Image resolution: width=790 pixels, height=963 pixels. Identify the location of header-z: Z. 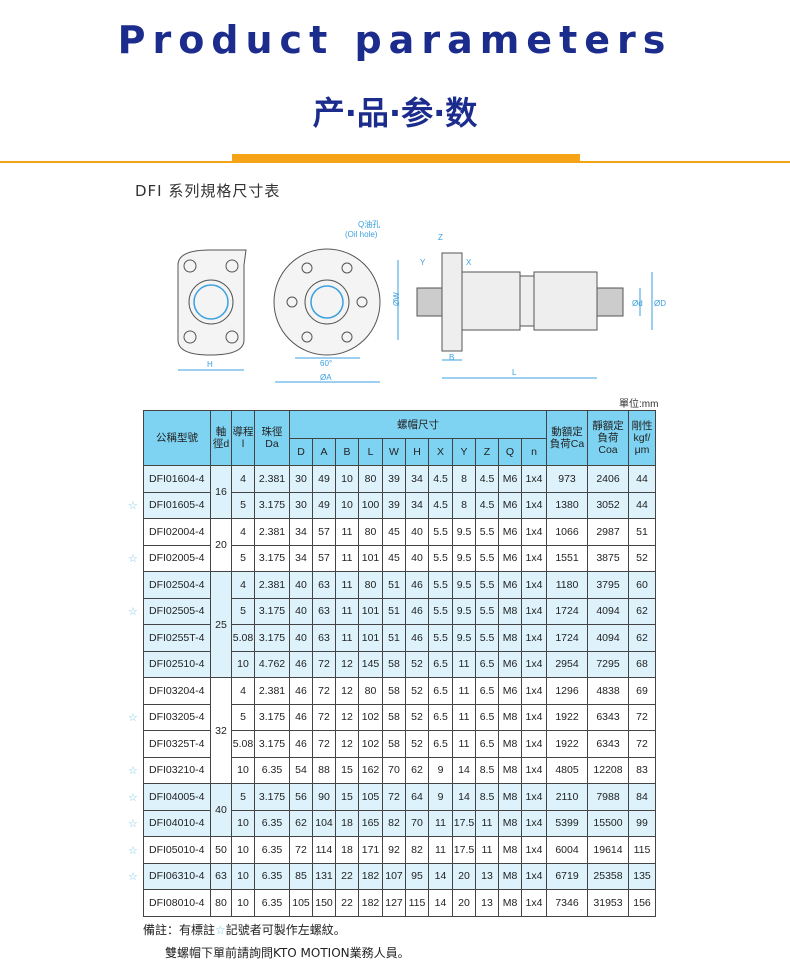
(487, 452).